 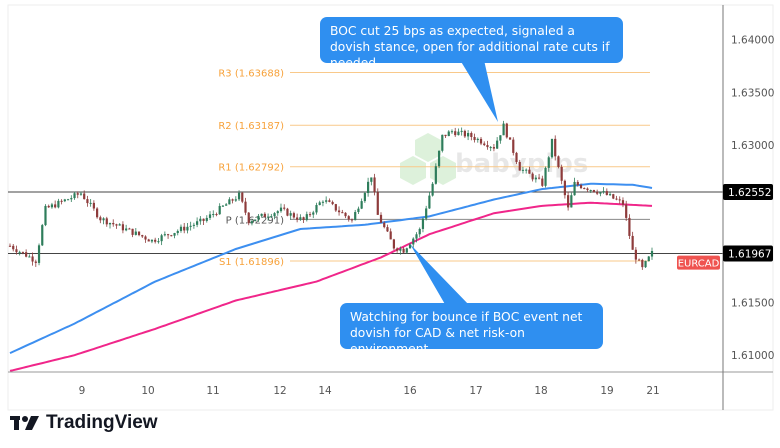 I want to click on symbol-tag-bg, so click(x=698, y=262).